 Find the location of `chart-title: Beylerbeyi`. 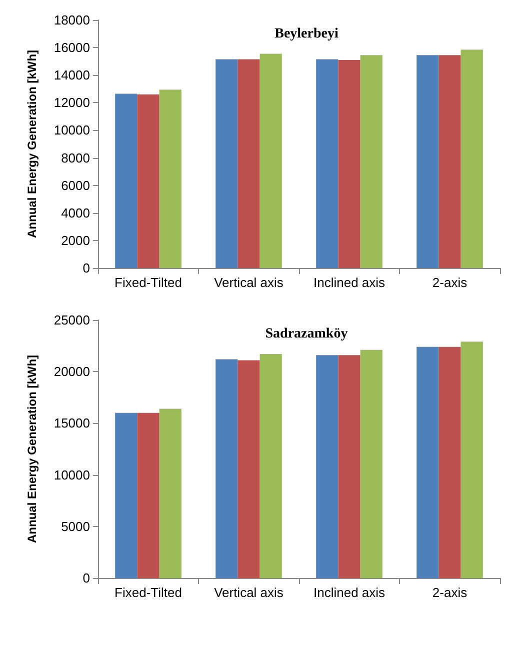

chart-title: Beylerbeyi is located at coordinates (306, 34).